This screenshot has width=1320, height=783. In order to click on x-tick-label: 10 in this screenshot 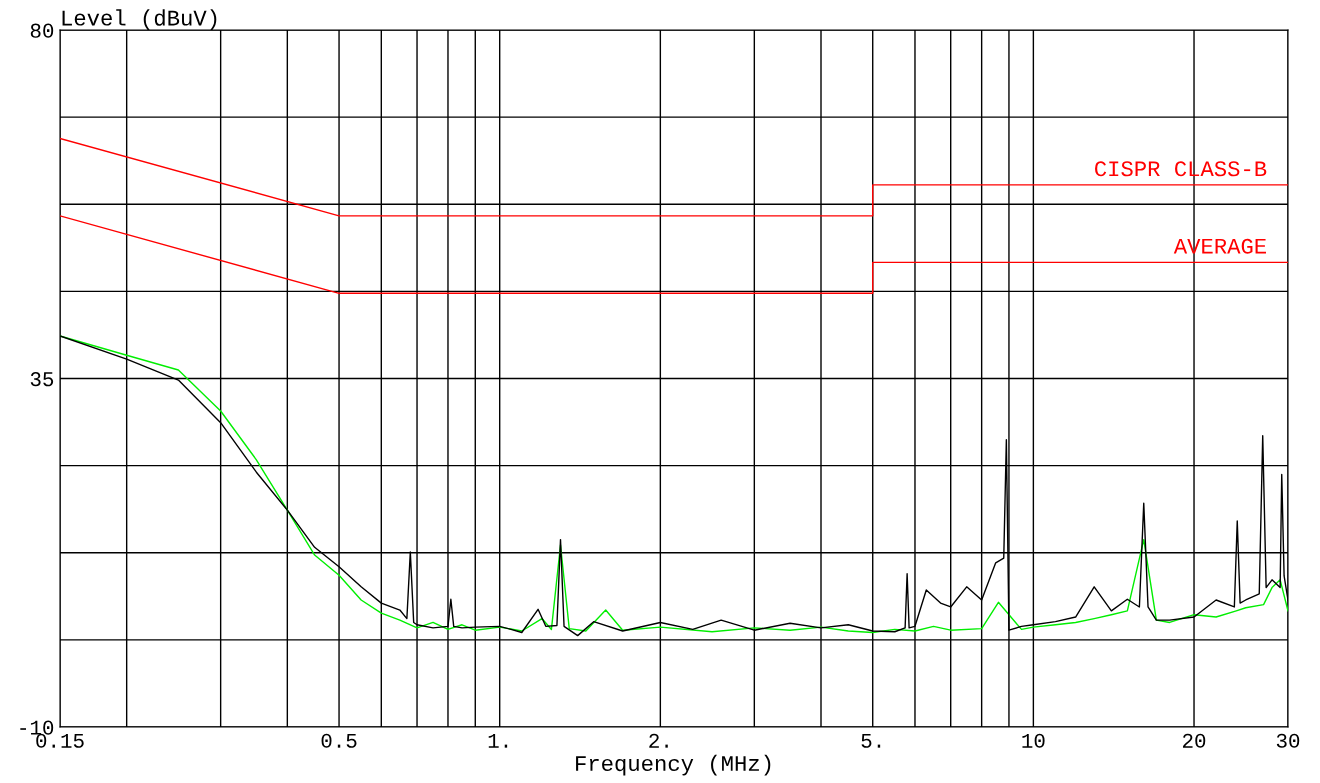, I will do `click(1033, 740)`.